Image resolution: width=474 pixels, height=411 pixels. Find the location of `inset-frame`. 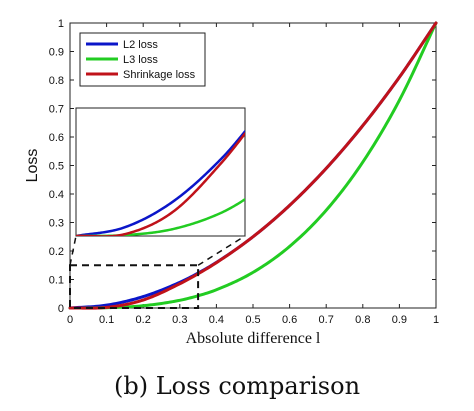

inset-frame is located at coordinates (160, 172).